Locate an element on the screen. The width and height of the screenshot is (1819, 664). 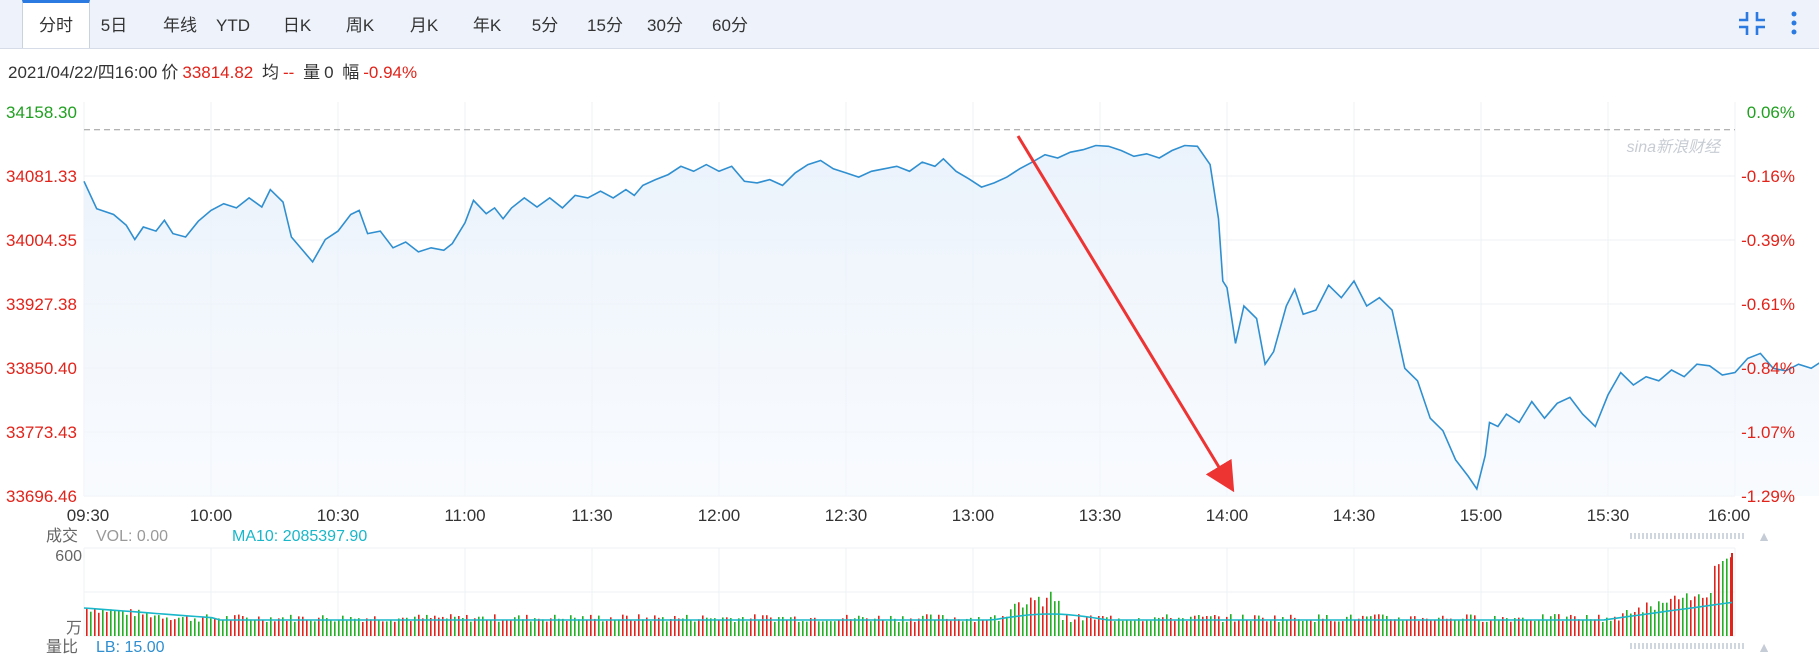
volume-max-label: 600 is located at coordinates (68, 556).